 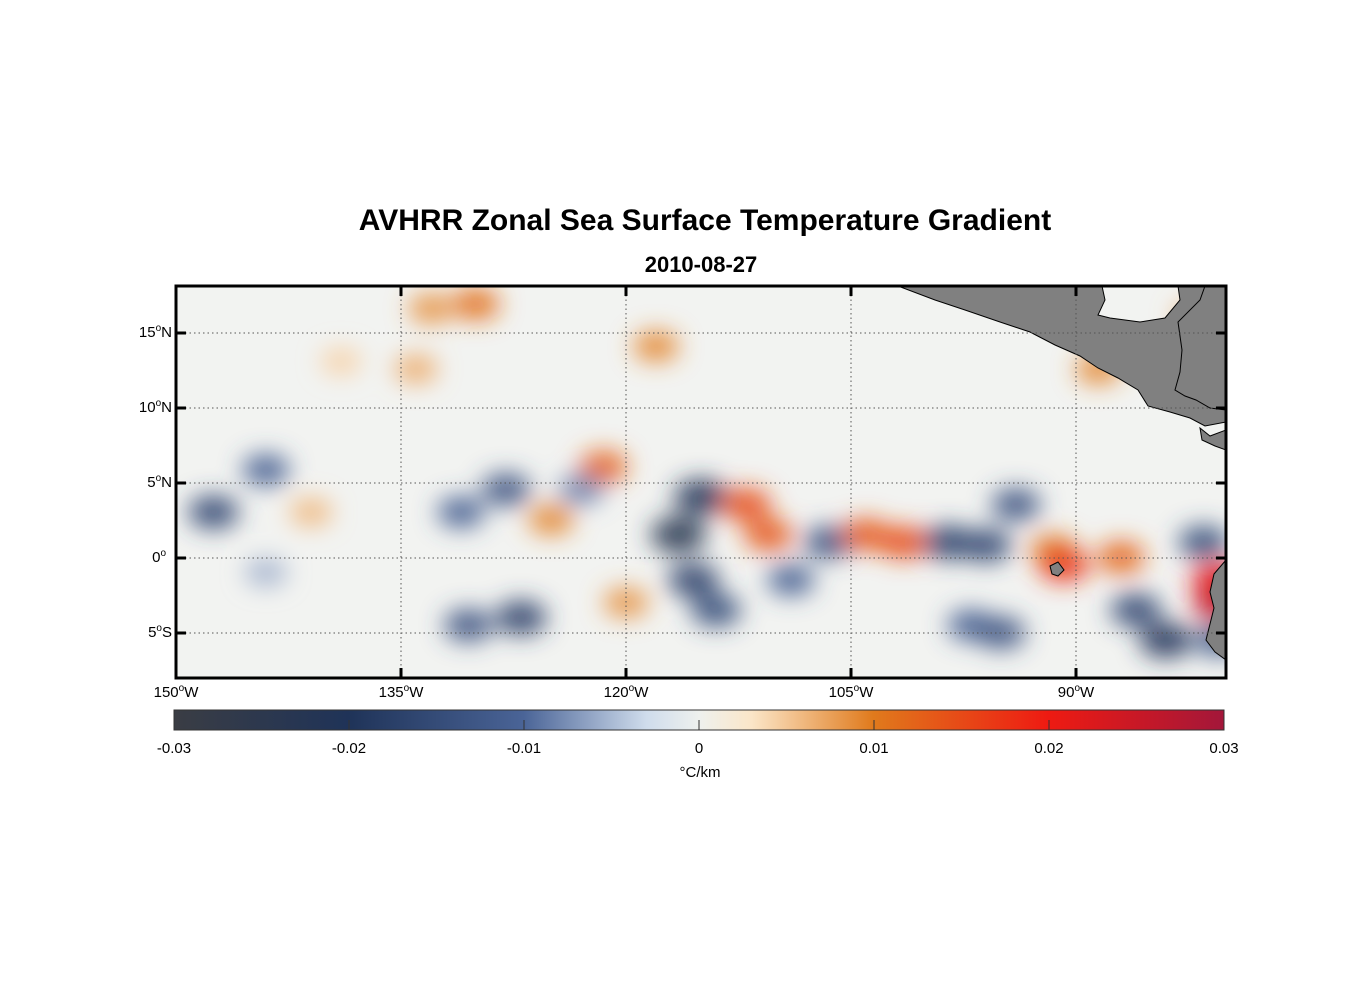 I want to click on lat-label-5n: 5oN, so click(x=159, y=482).